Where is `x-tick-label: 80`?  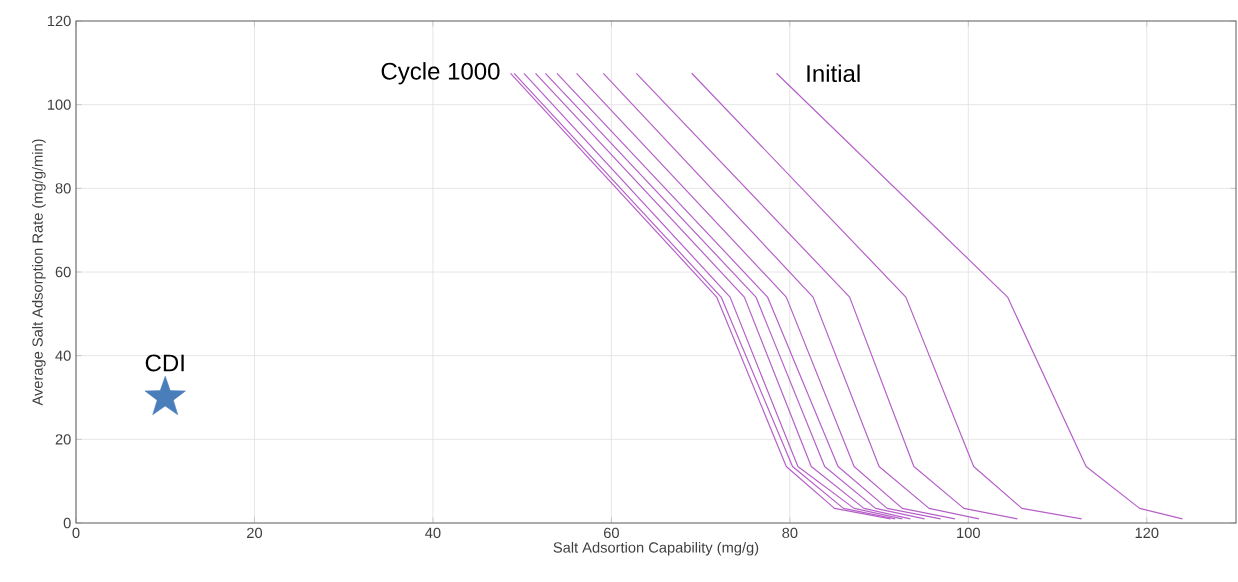
x-tick-label: 80 is located at coordinates (790, 533).